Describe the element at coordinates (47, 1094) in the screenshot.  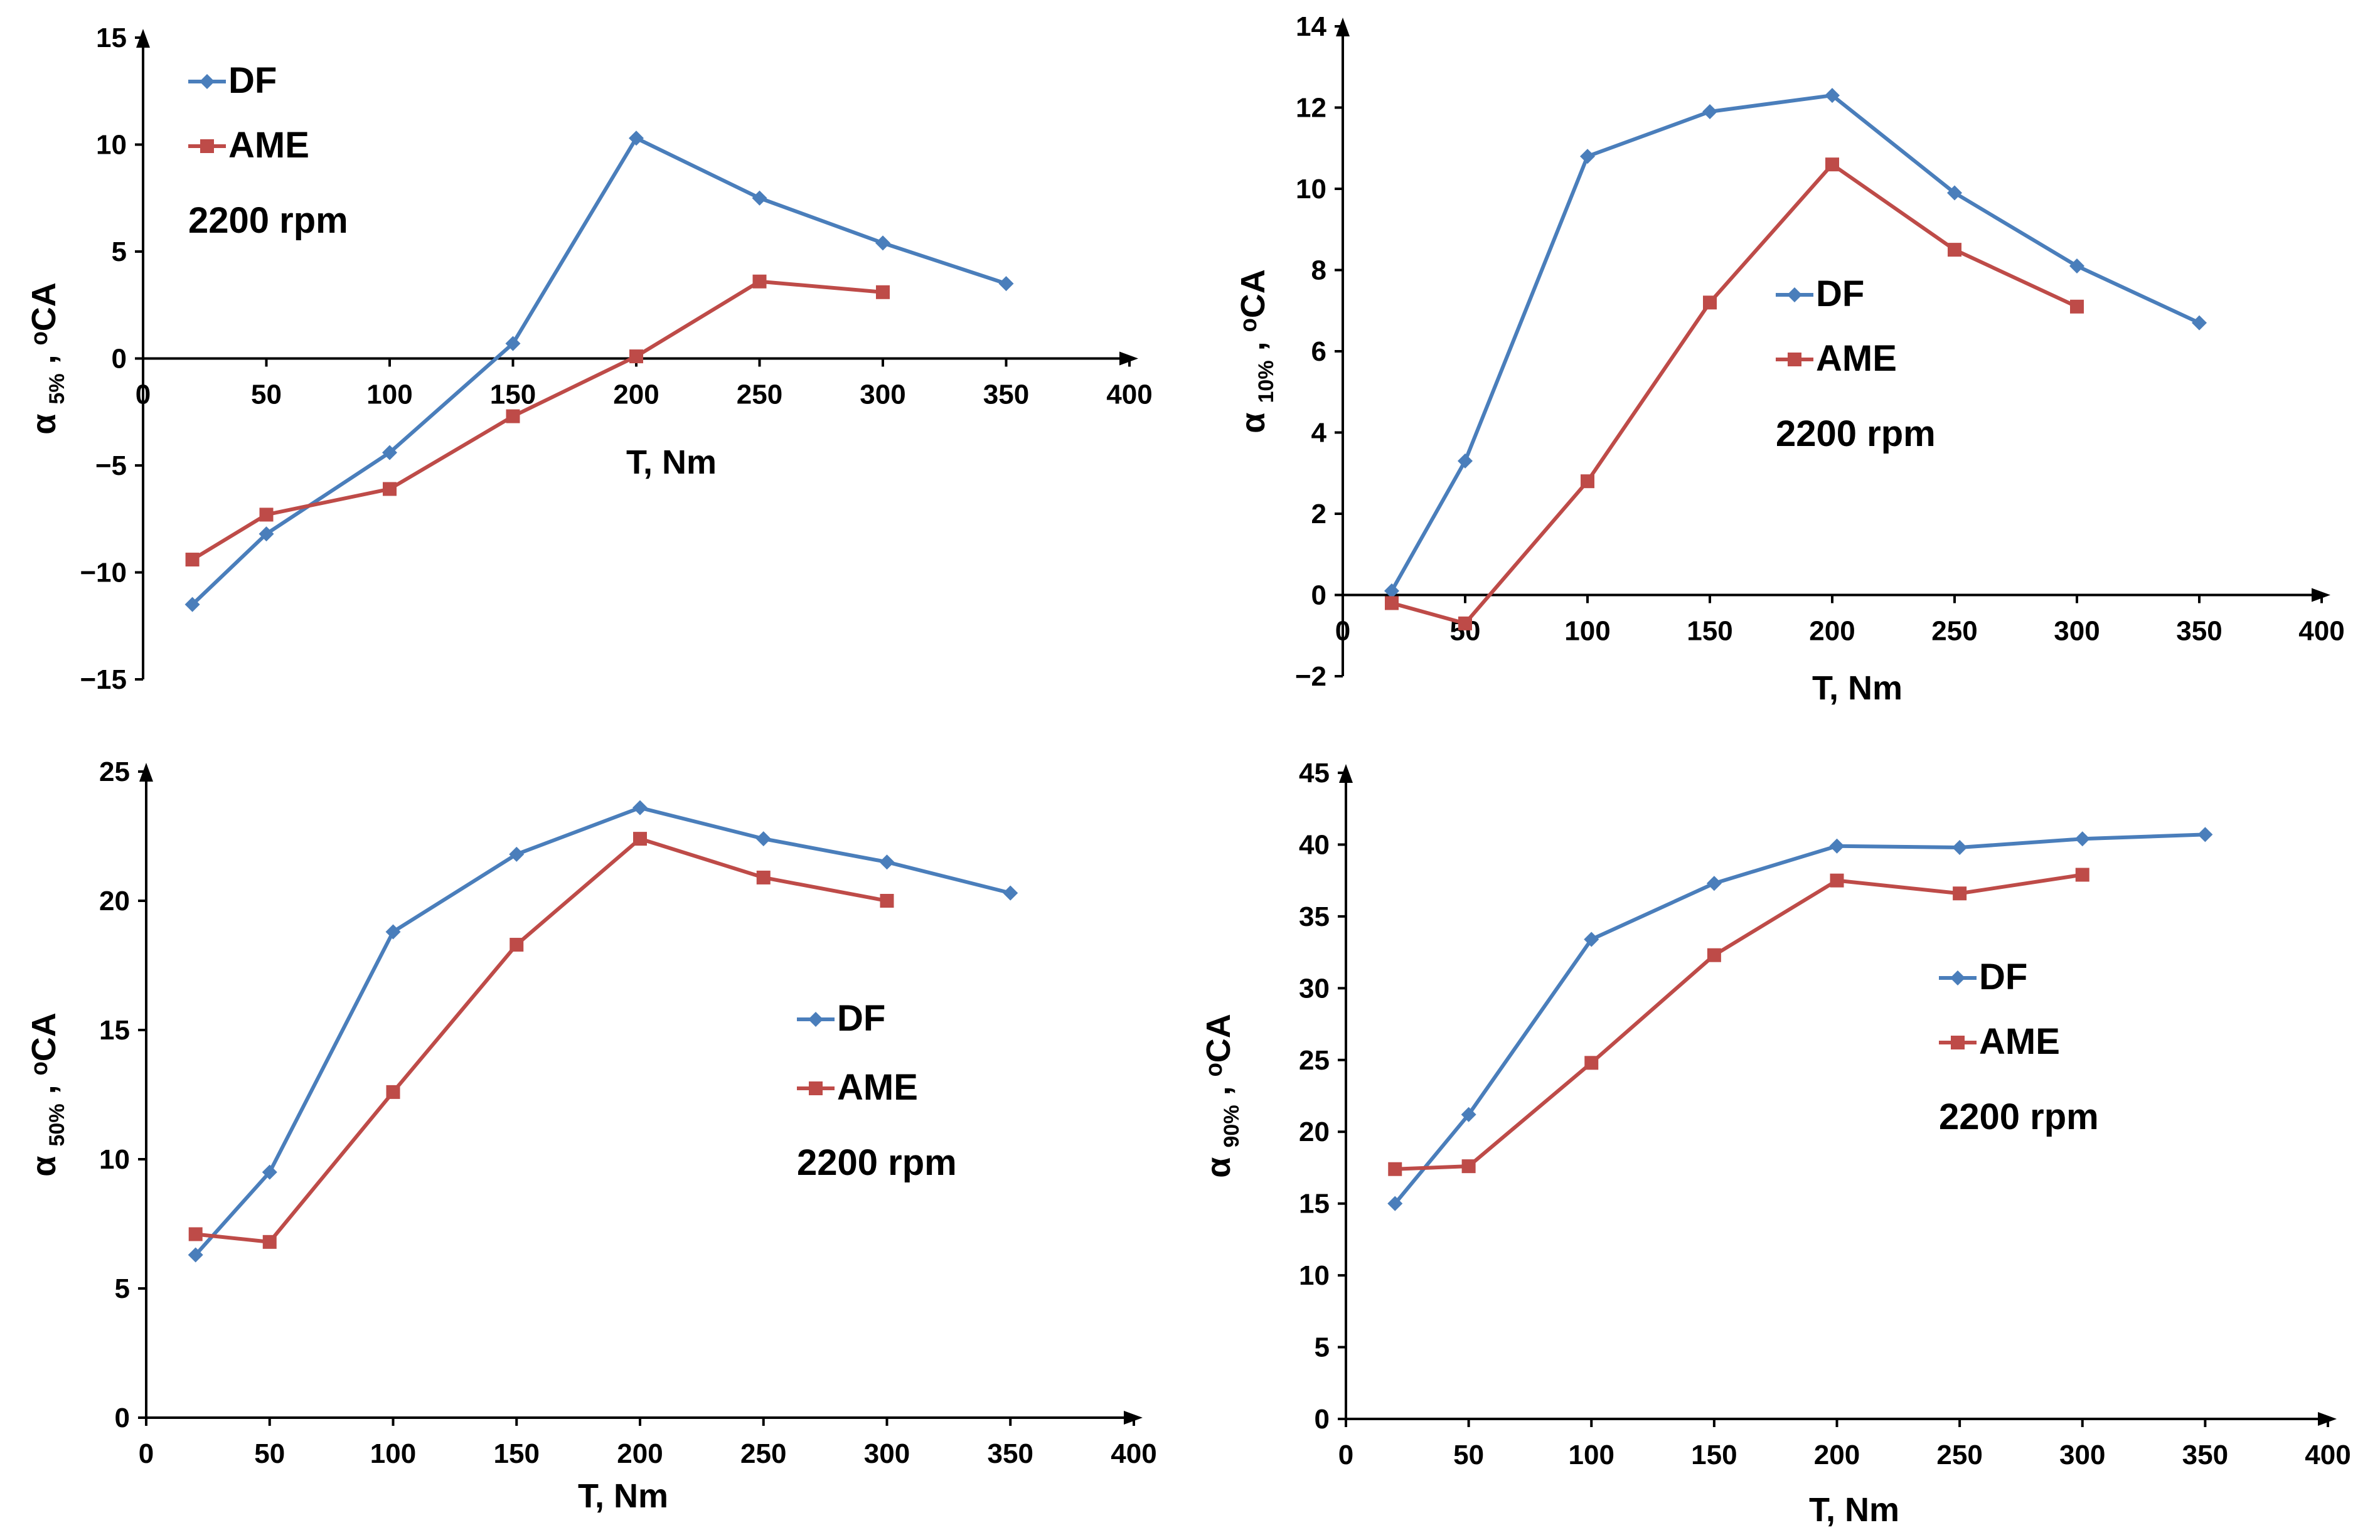
I see `y-axis-label: α 50% , ᵒCA` at that location.